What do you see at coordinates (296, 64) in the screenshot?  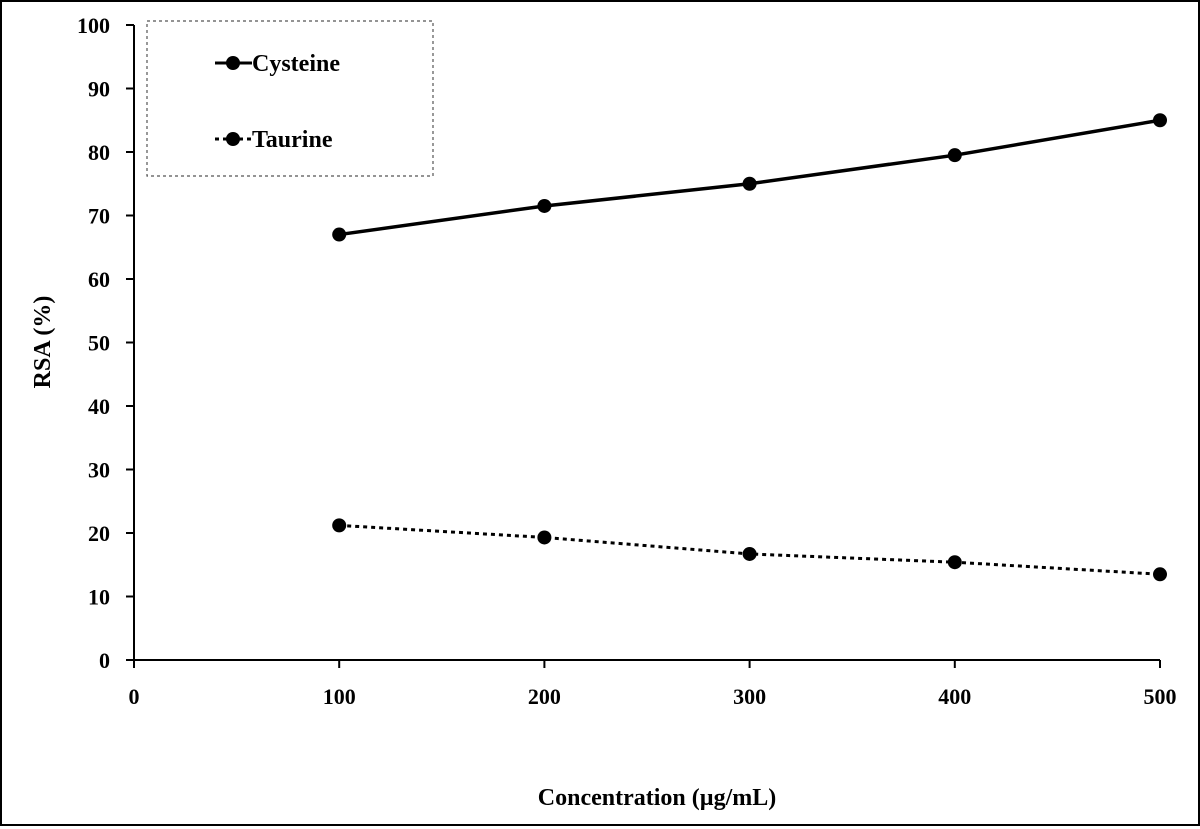 I see `legend-cysteine-label: Cysteine` at bounding box center [296, 64].